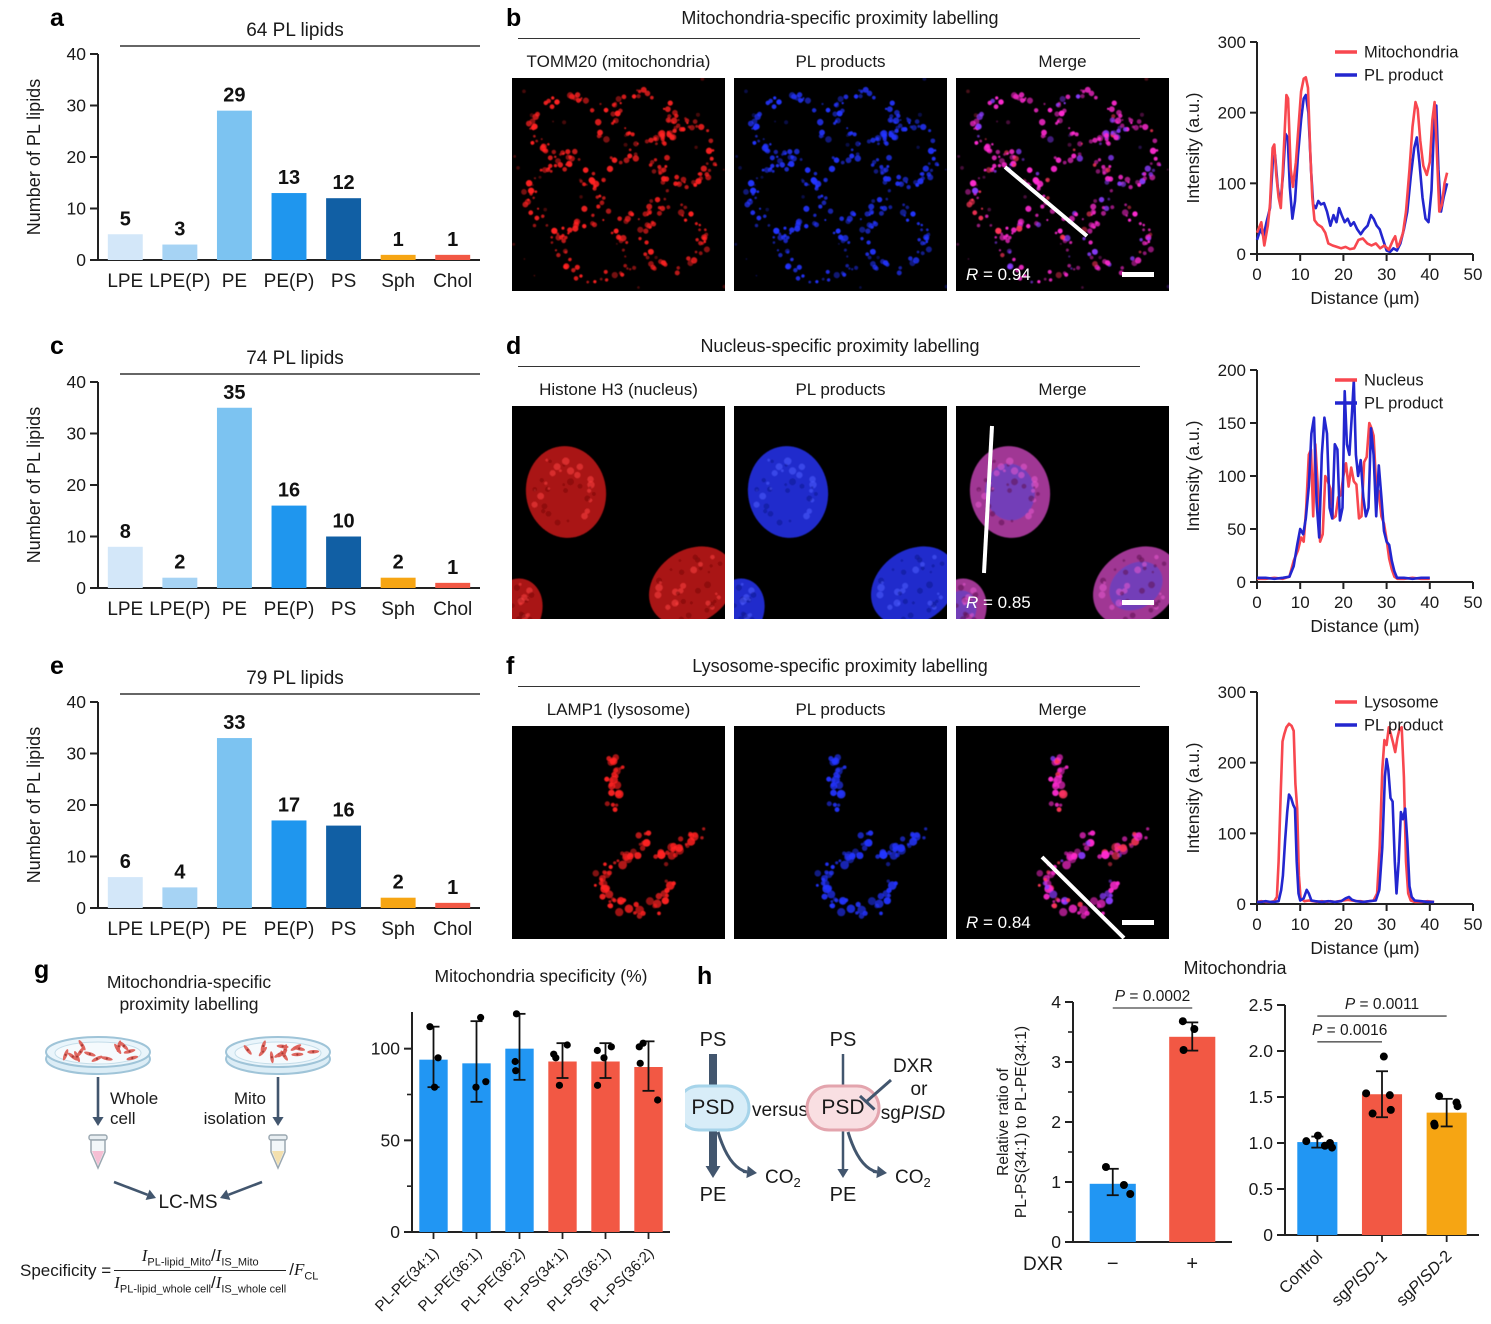 The height and width of the screenshot is (1324, 1491). I want to click on svg-text: 5, so click(125, 219).